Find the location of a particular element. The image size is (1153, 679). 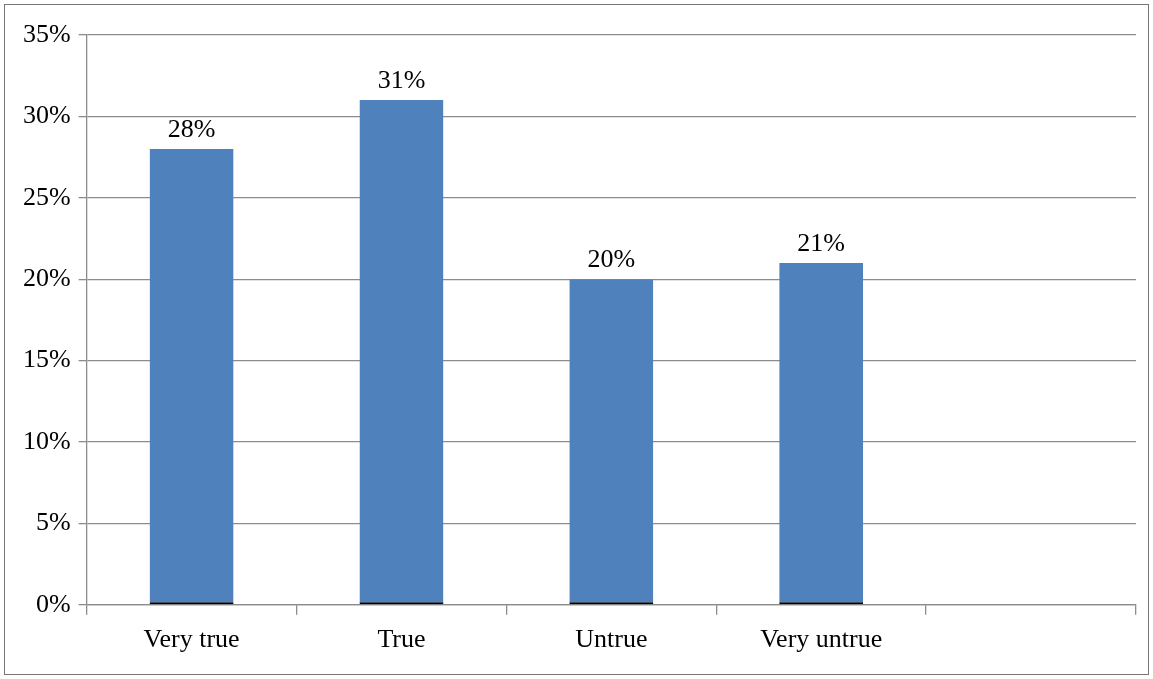

x-tick-label: Untrue is located at coordinates (611, 639).